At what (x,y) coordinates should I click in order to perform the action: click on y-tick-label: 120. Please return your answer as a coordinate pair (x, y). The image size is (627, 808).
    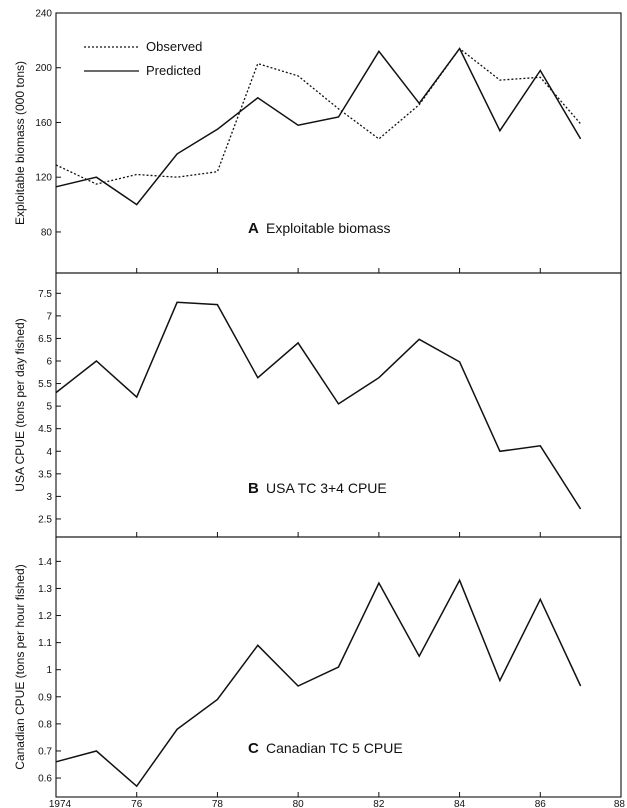
    Looking at the image, I should click on (43, 178).